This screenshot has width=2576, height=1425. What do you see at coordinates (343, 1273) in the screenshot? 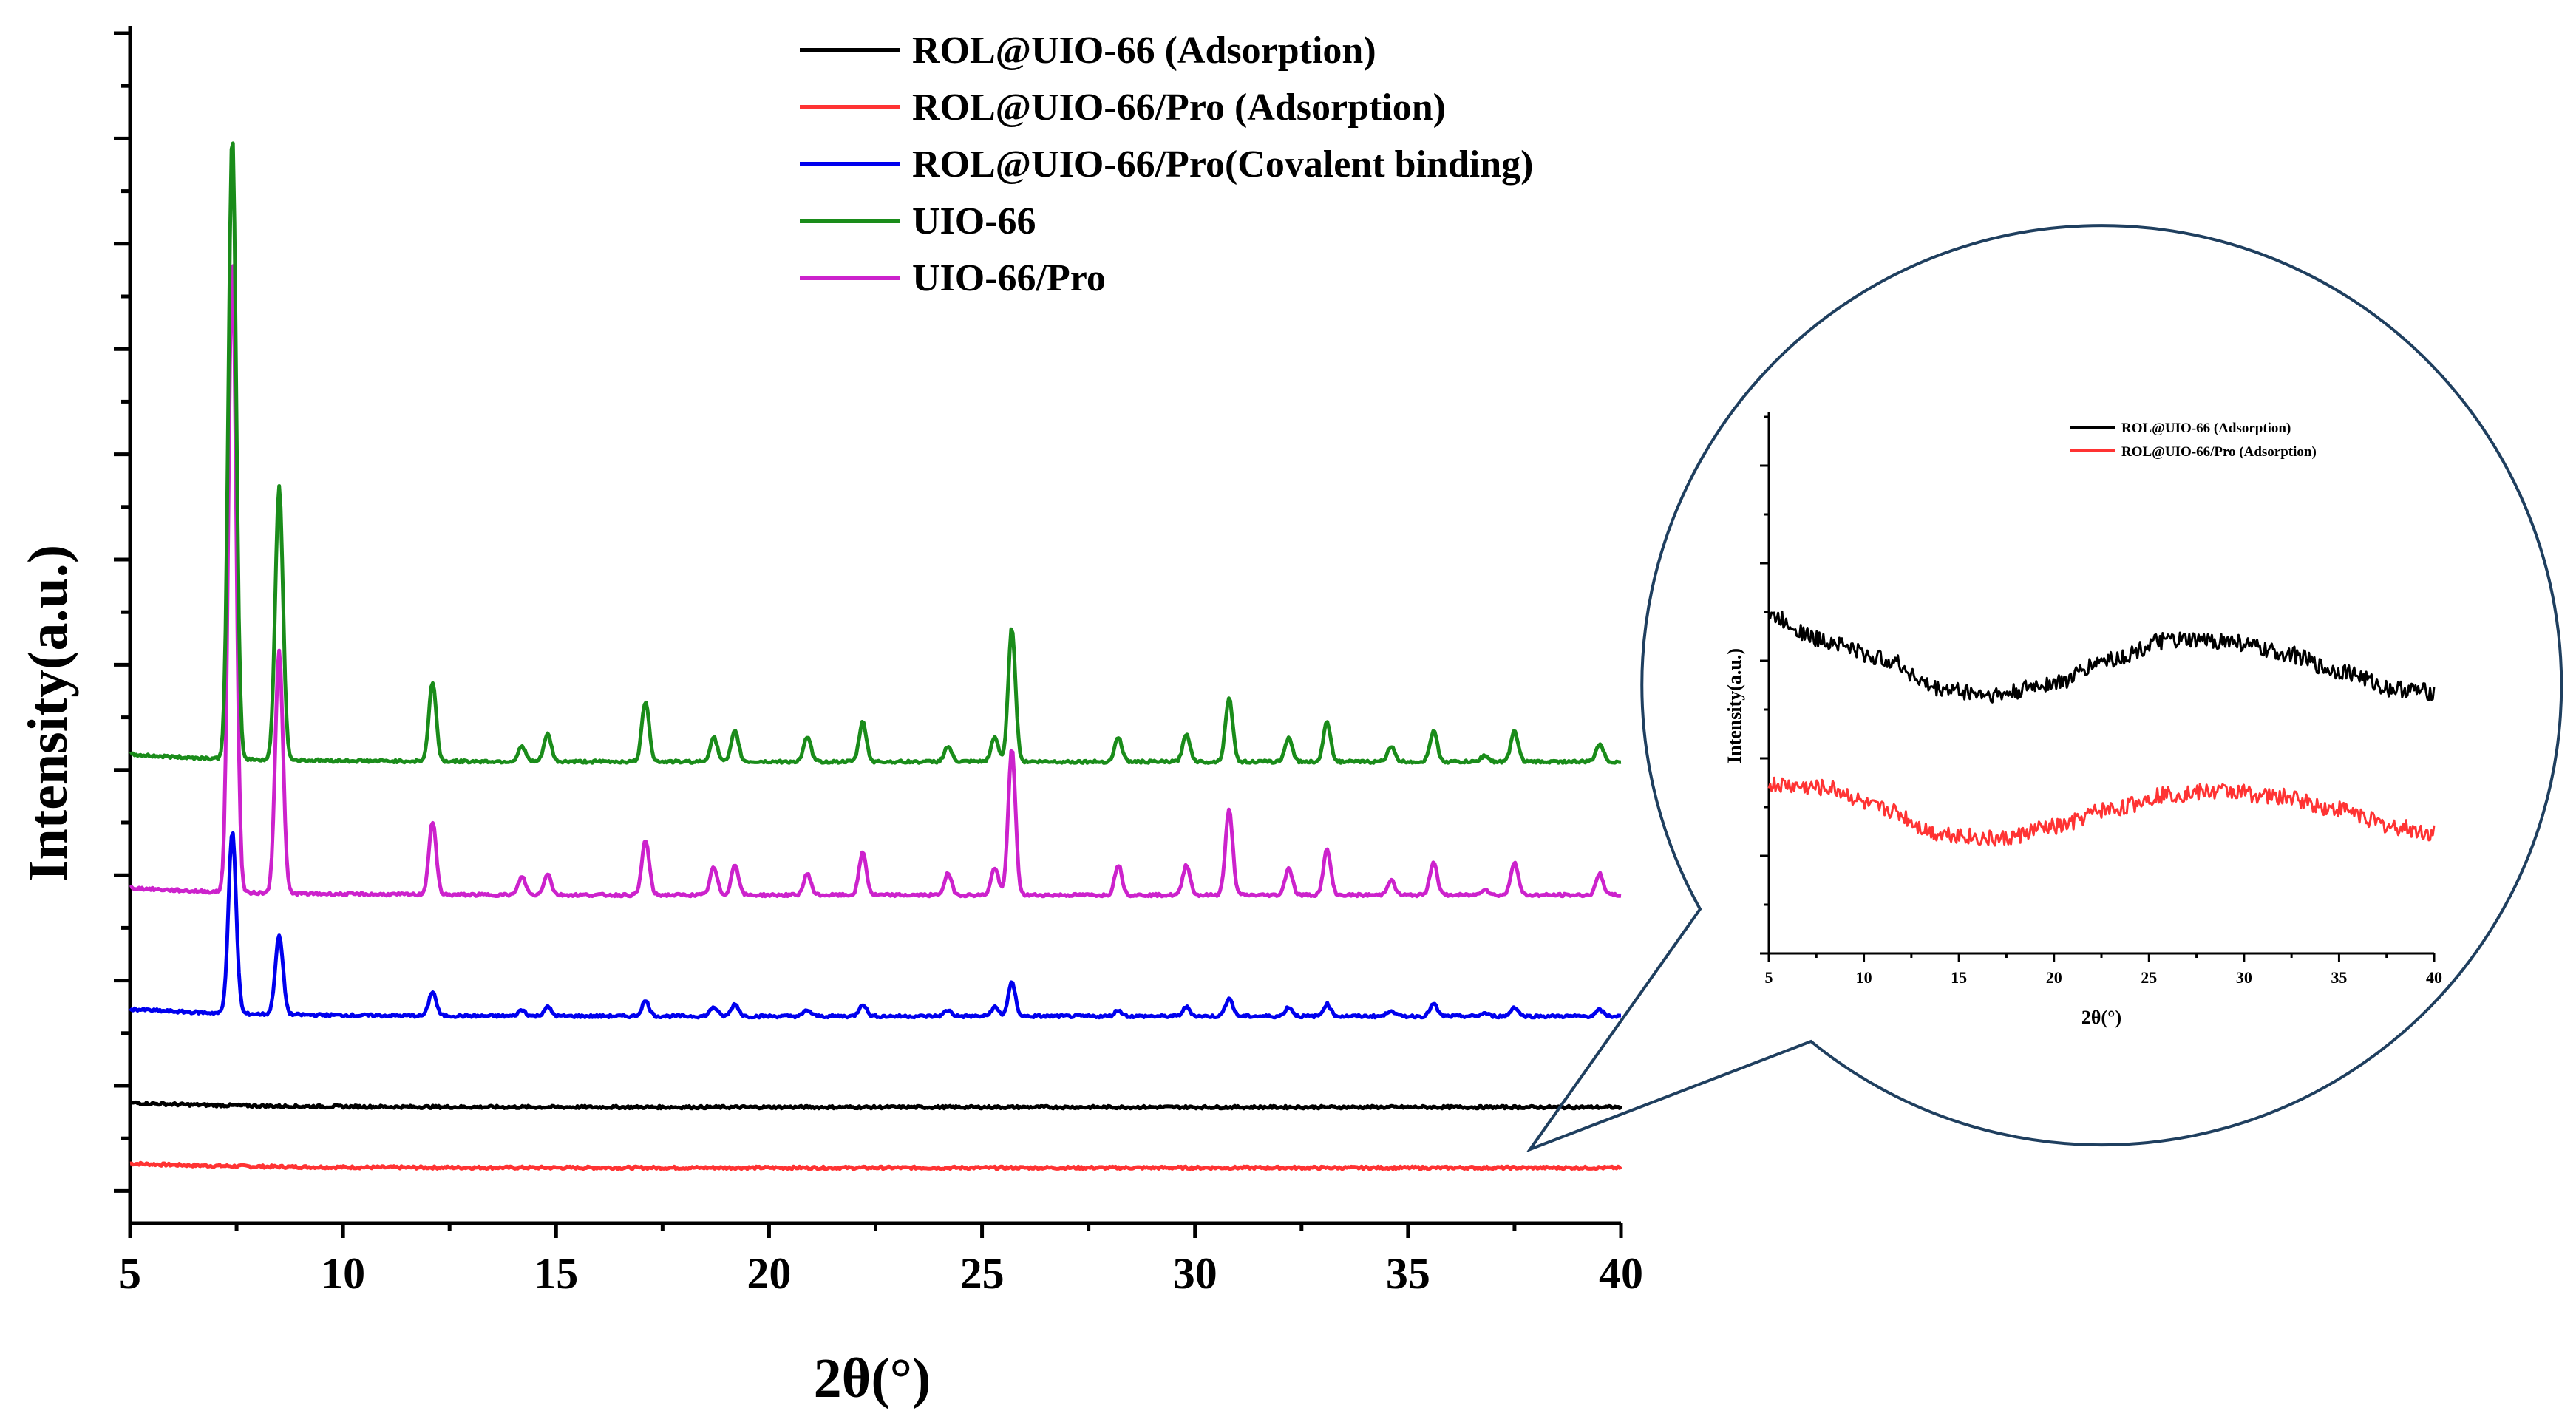
I see `main-x-tick-label: 10` at bounding box center [343, 1273].